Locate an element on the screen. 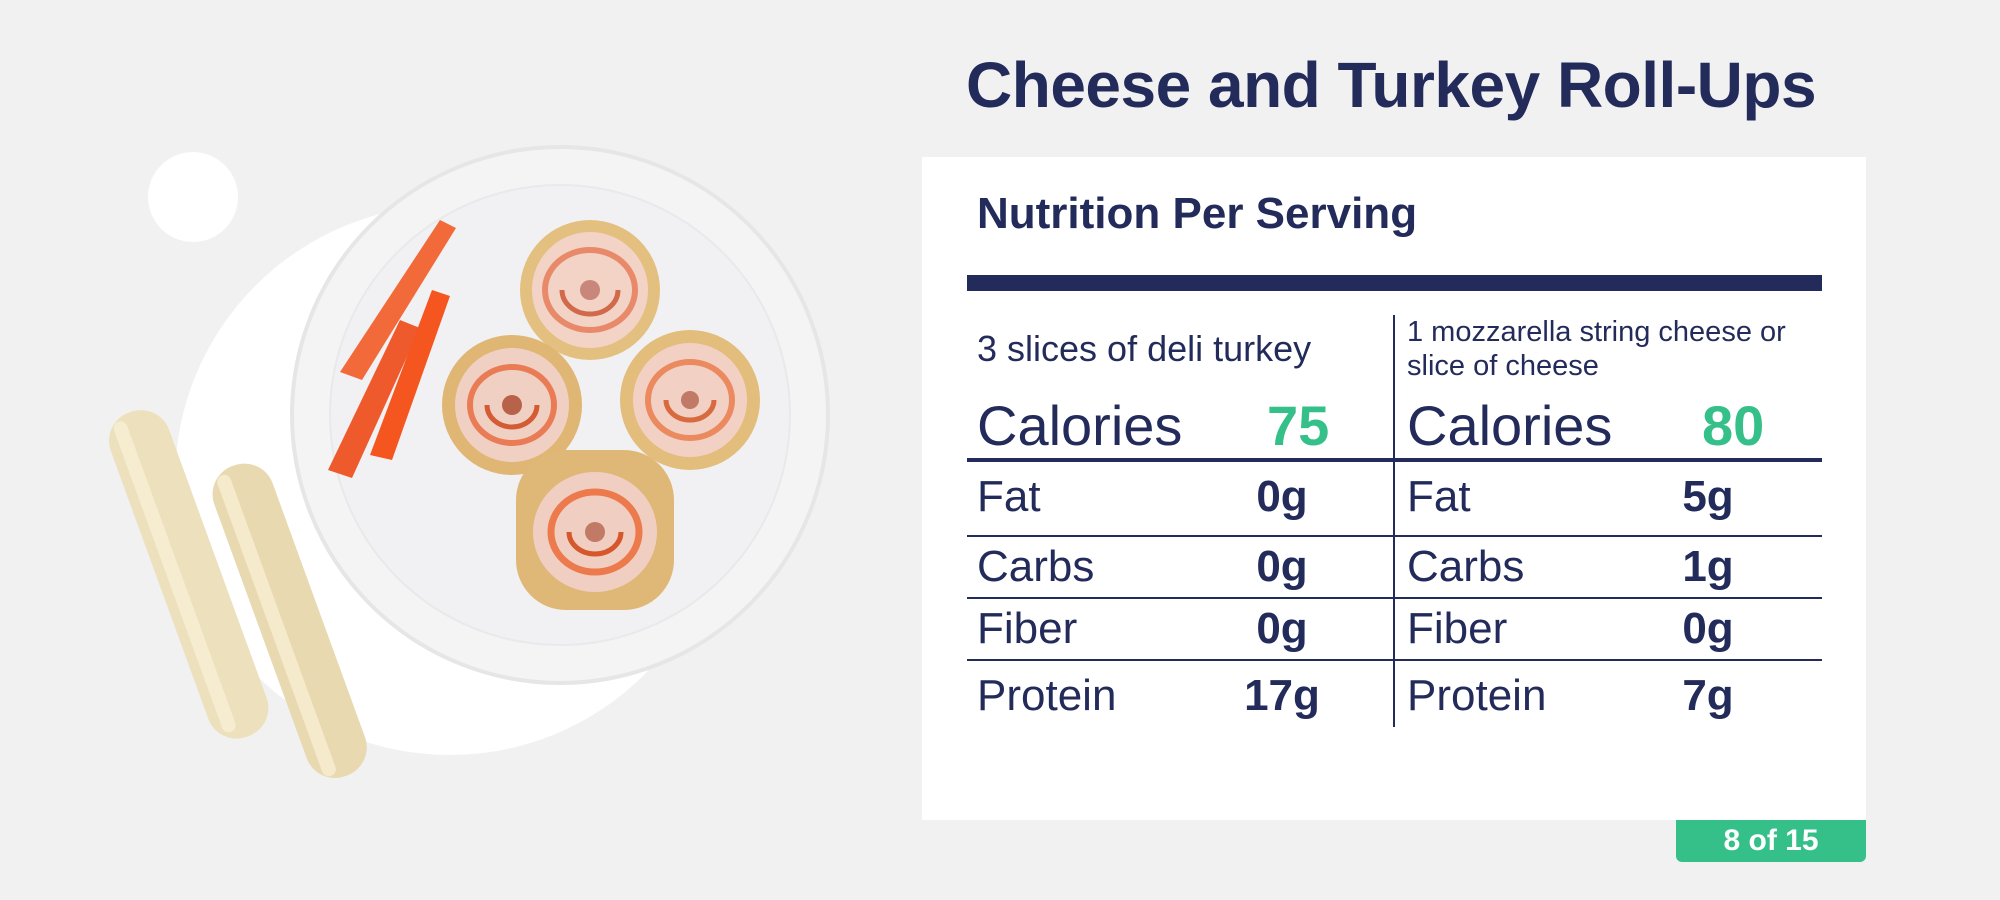 This screenshot has height=900, width=2000. page-indicator-badge: 8 of 15 is located at coordinates (1771, 841).